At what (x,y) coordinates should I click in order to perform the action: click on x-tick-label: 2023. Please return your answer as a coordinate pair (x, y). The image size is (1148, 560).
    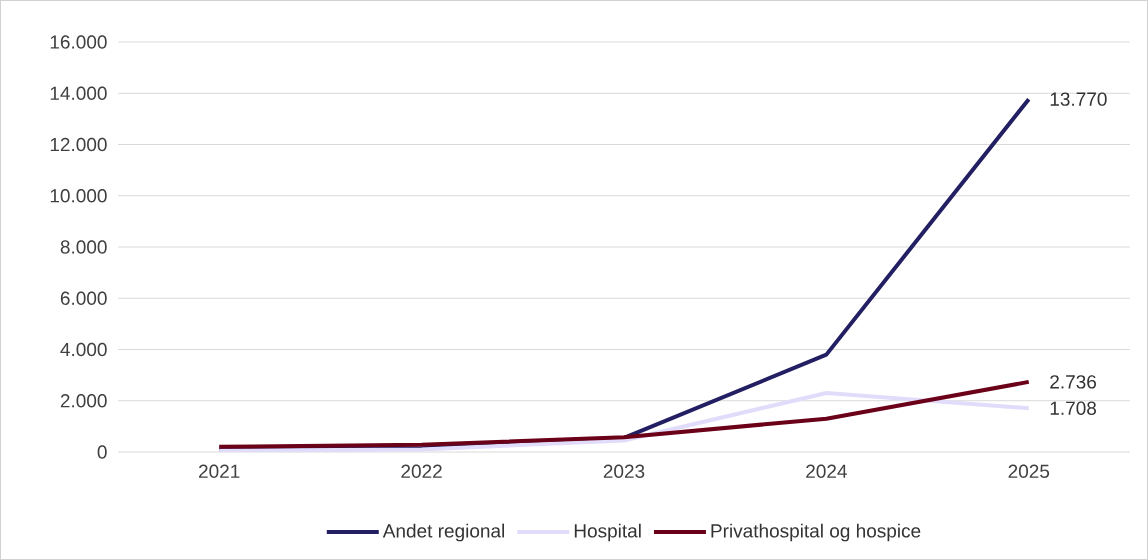
    Looking at the image, I should click on (624, 471).